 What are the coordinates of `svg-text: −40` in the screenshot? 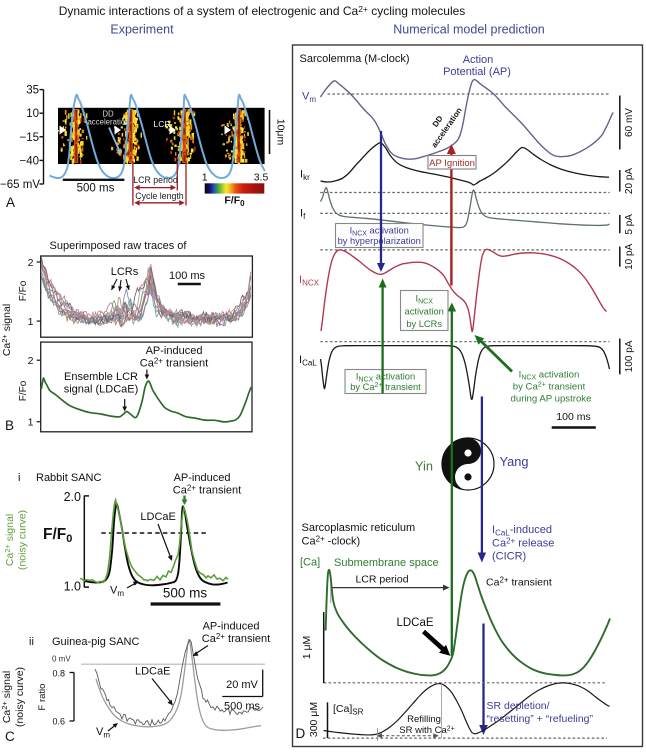 It's located at (29, 161).